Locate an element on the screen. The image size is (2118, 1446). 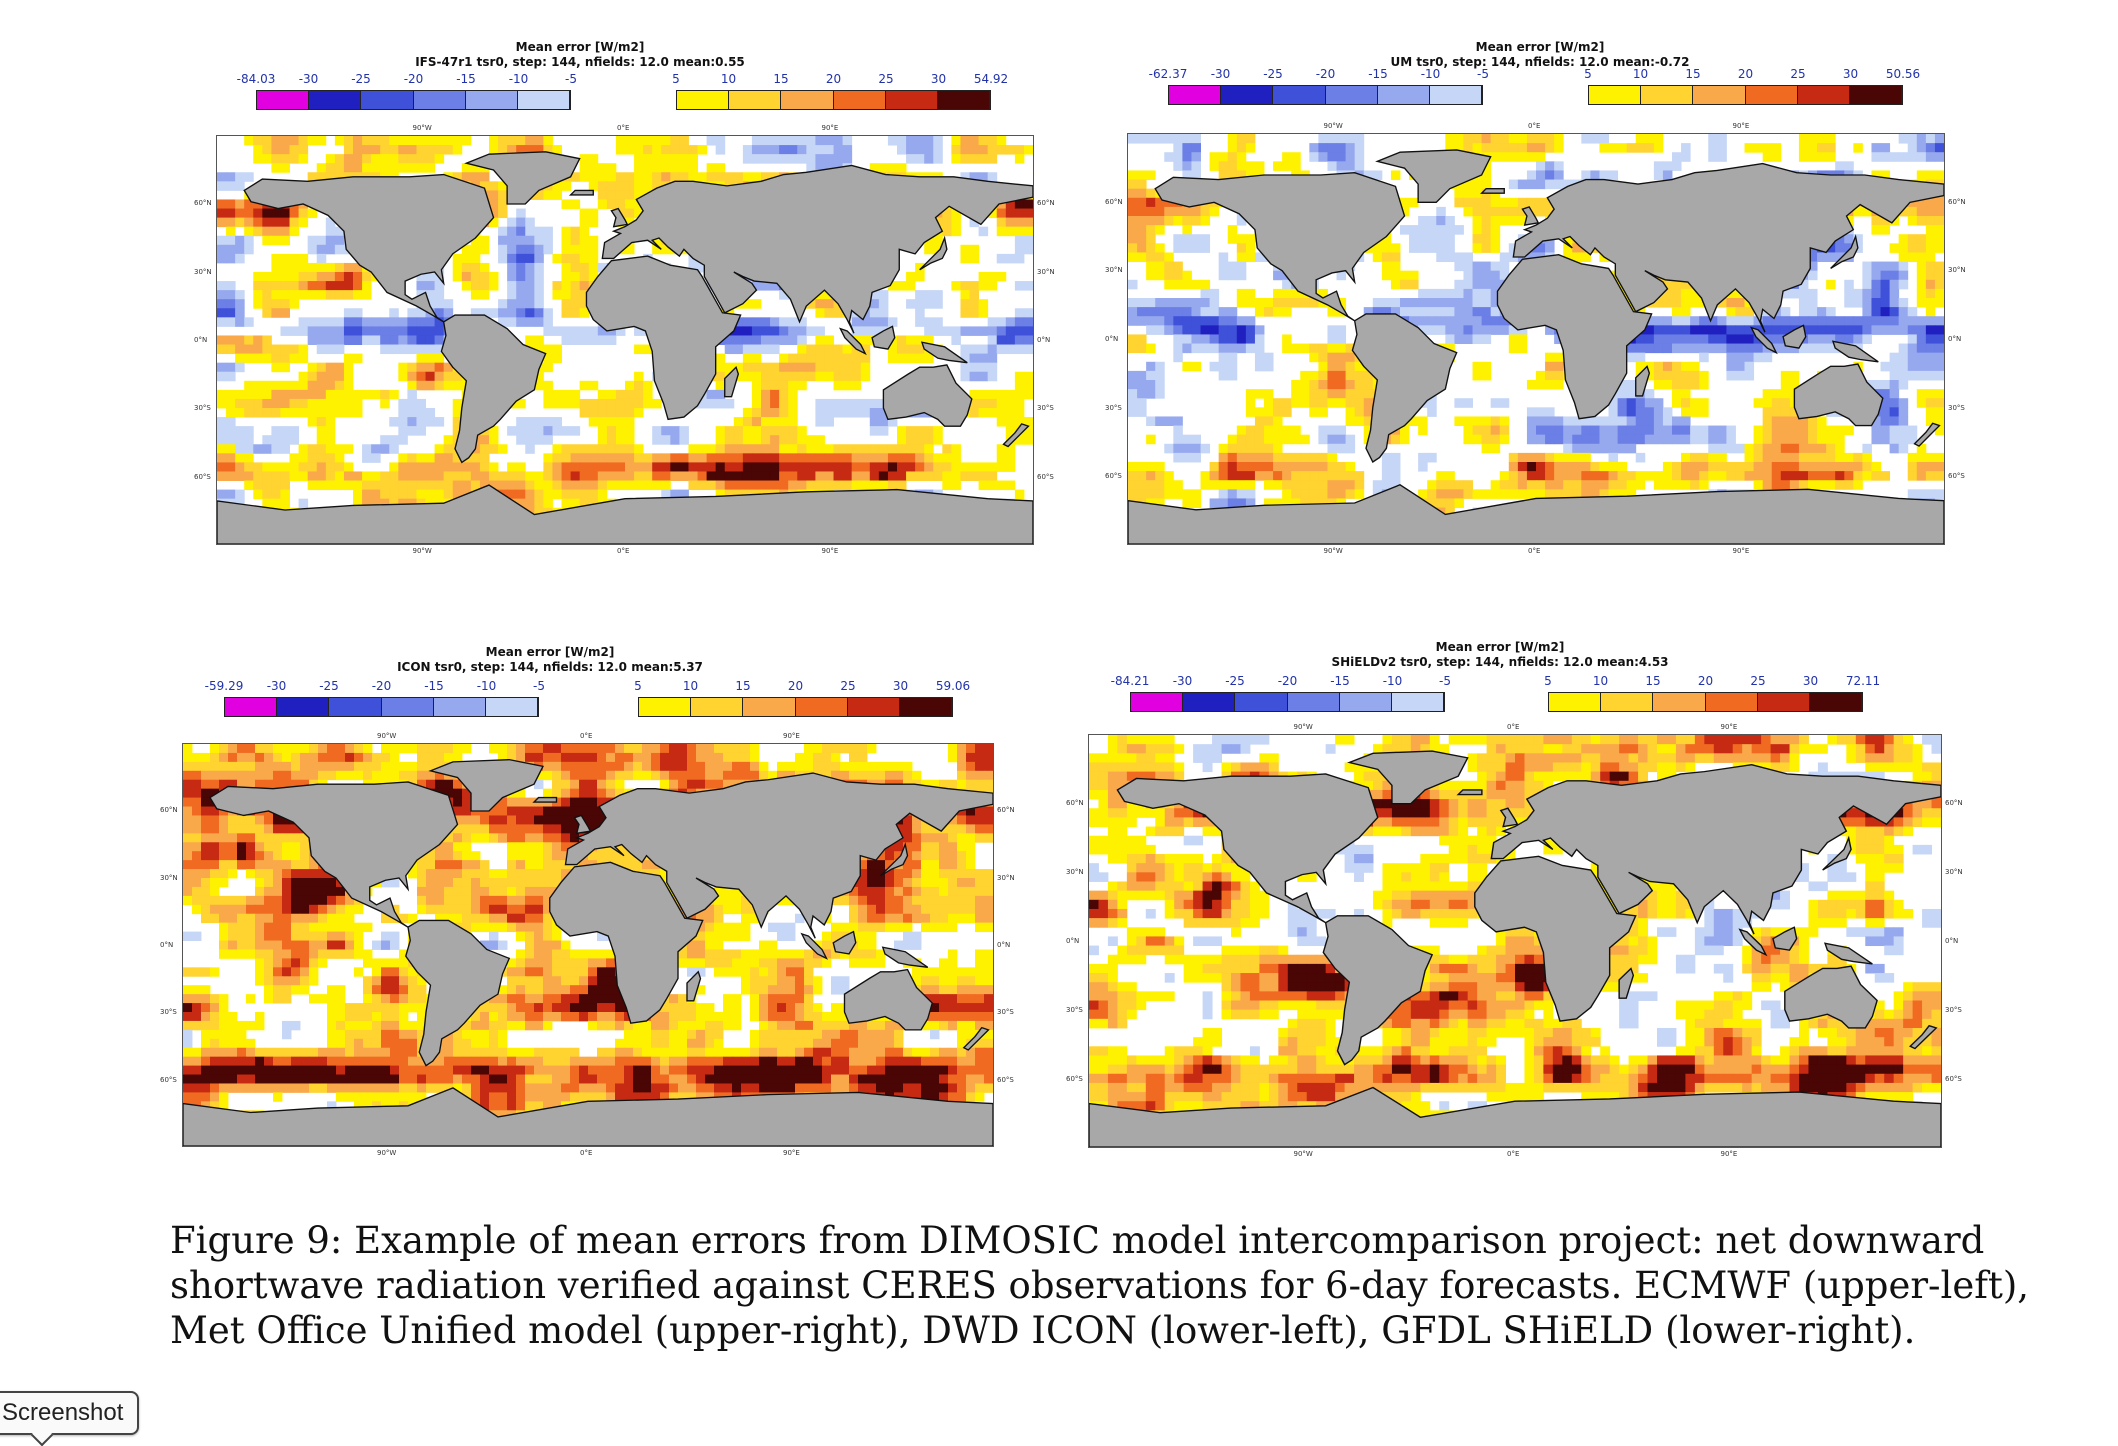
panel-title-line: Mean error [W/m2] is located at coordinates (1540, 47).